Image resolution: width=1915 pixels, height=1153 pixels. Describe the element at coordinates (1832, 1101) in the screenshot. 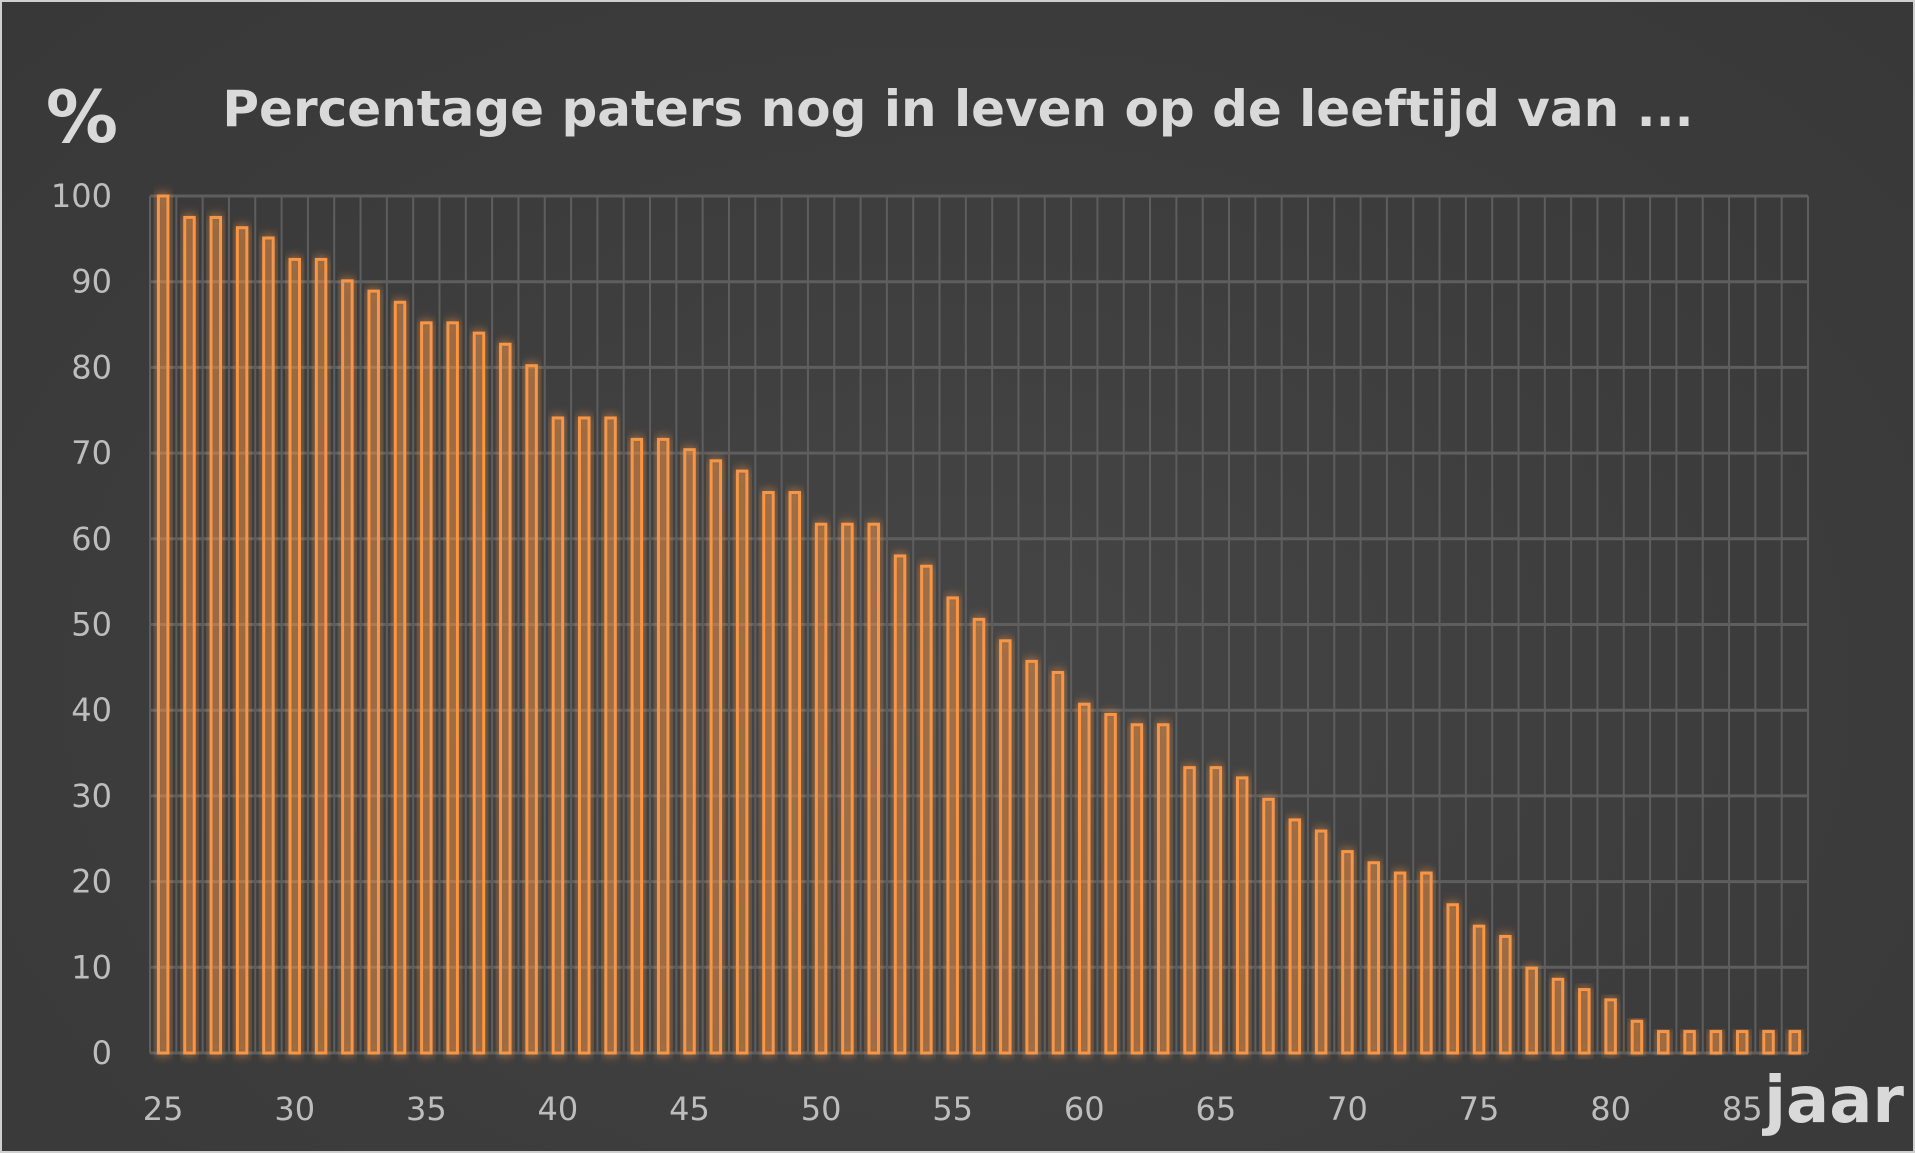

I see `x-axis-label: jaar` at that location.